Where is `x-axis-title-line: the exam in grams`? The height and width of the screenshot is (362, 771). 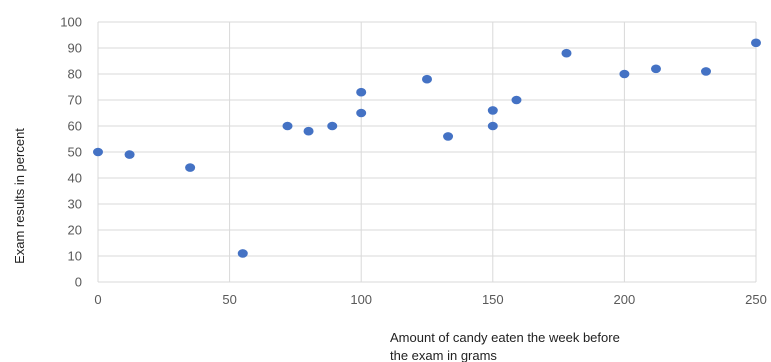
x-axis-title-line: the exam in grams is located at coordinates (443, 355).